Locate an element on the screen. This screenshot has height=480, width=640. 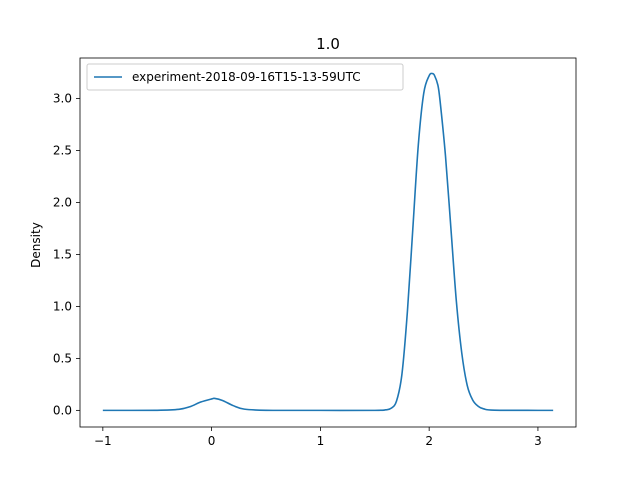
y-tick-label: 0.5 is located at coordinates (62, 358).